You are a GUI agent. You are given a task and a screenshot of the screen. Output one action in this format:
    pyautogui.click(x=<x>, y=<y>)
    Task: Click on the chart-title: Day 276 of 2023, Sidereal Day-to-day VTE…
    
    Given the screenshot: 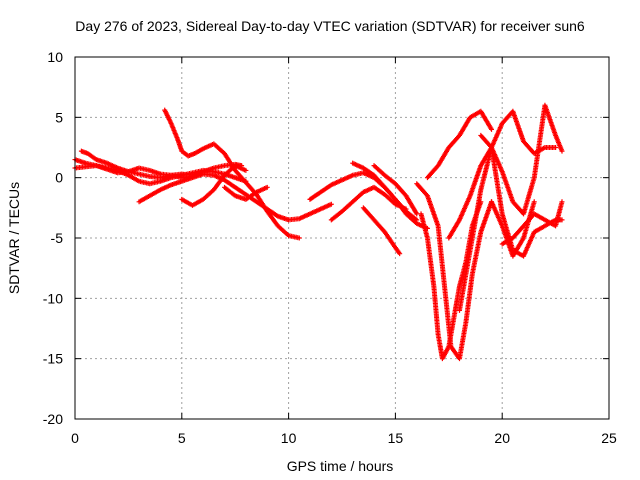 What is the action you would take?
    pyautogui.click(x=330, y=26)
    